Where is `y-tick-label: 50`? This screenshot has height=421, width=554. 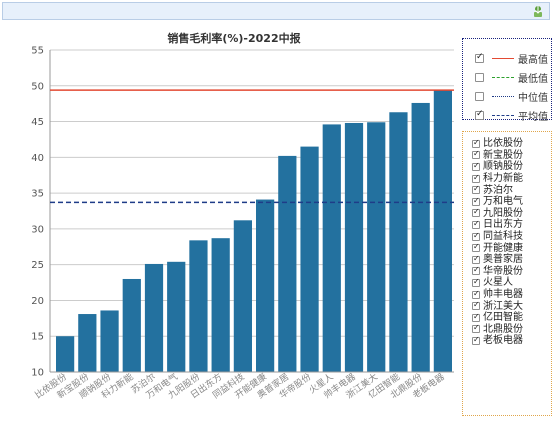
y-tick-label: 50 is located at coordinates (37, 86).